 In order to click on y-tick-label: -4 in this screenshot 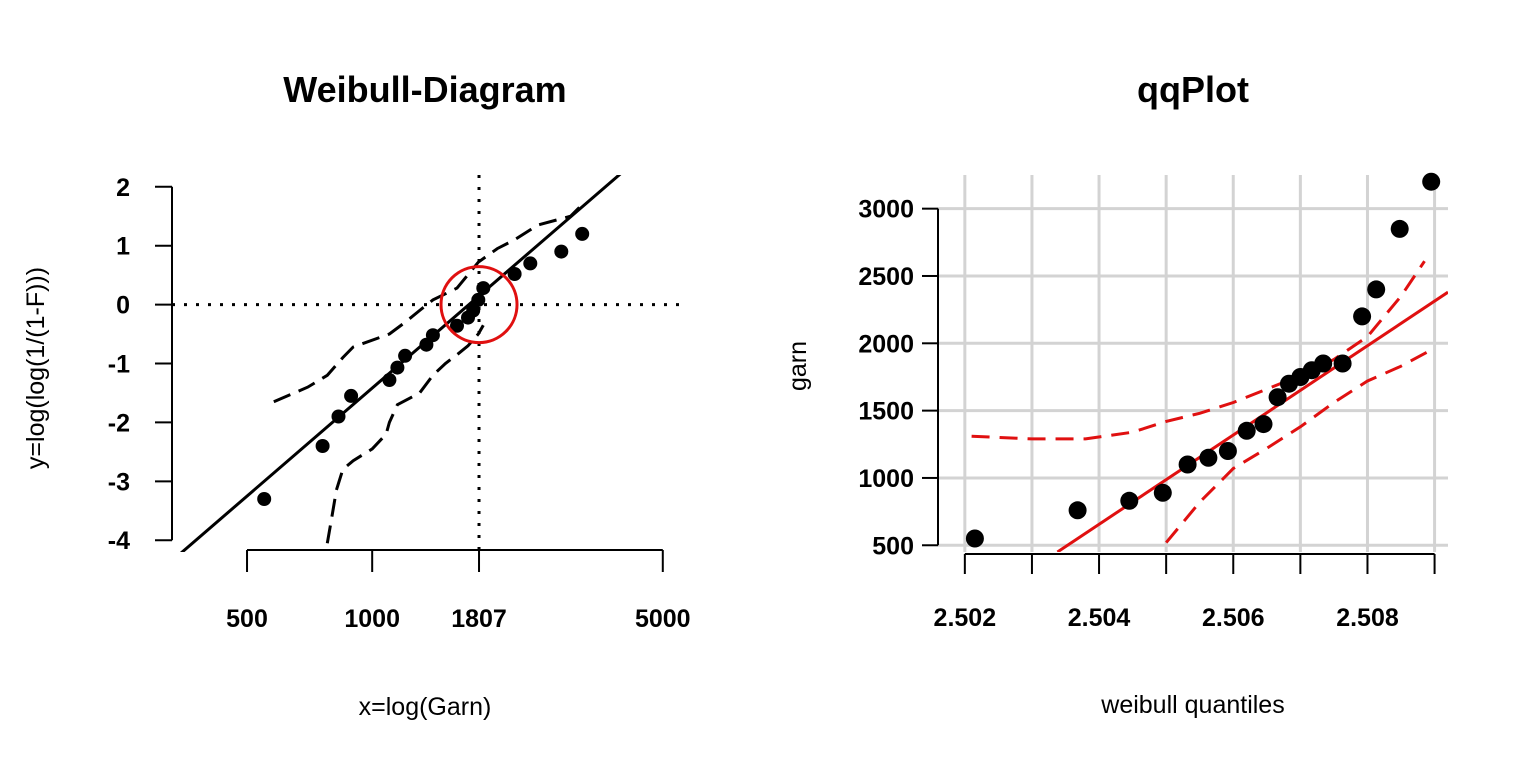, I will do `click(119, 541)`.